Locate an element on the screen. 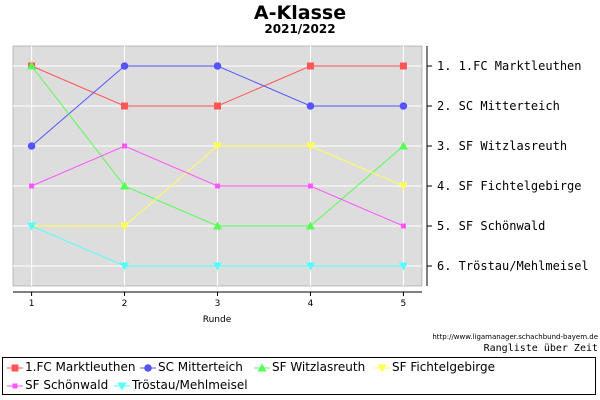 The height and width of the screenshot is (400, 600). x-tick-label-2: 2 is located at coordinates (125, 304).